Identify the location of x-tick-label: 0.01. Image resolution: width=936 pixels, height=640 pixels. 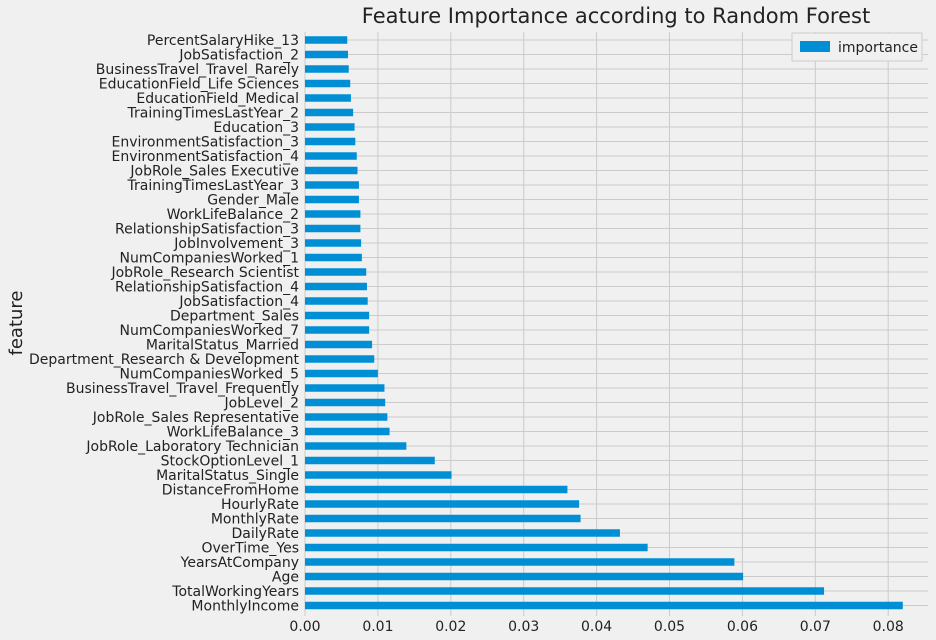
(377, 627).